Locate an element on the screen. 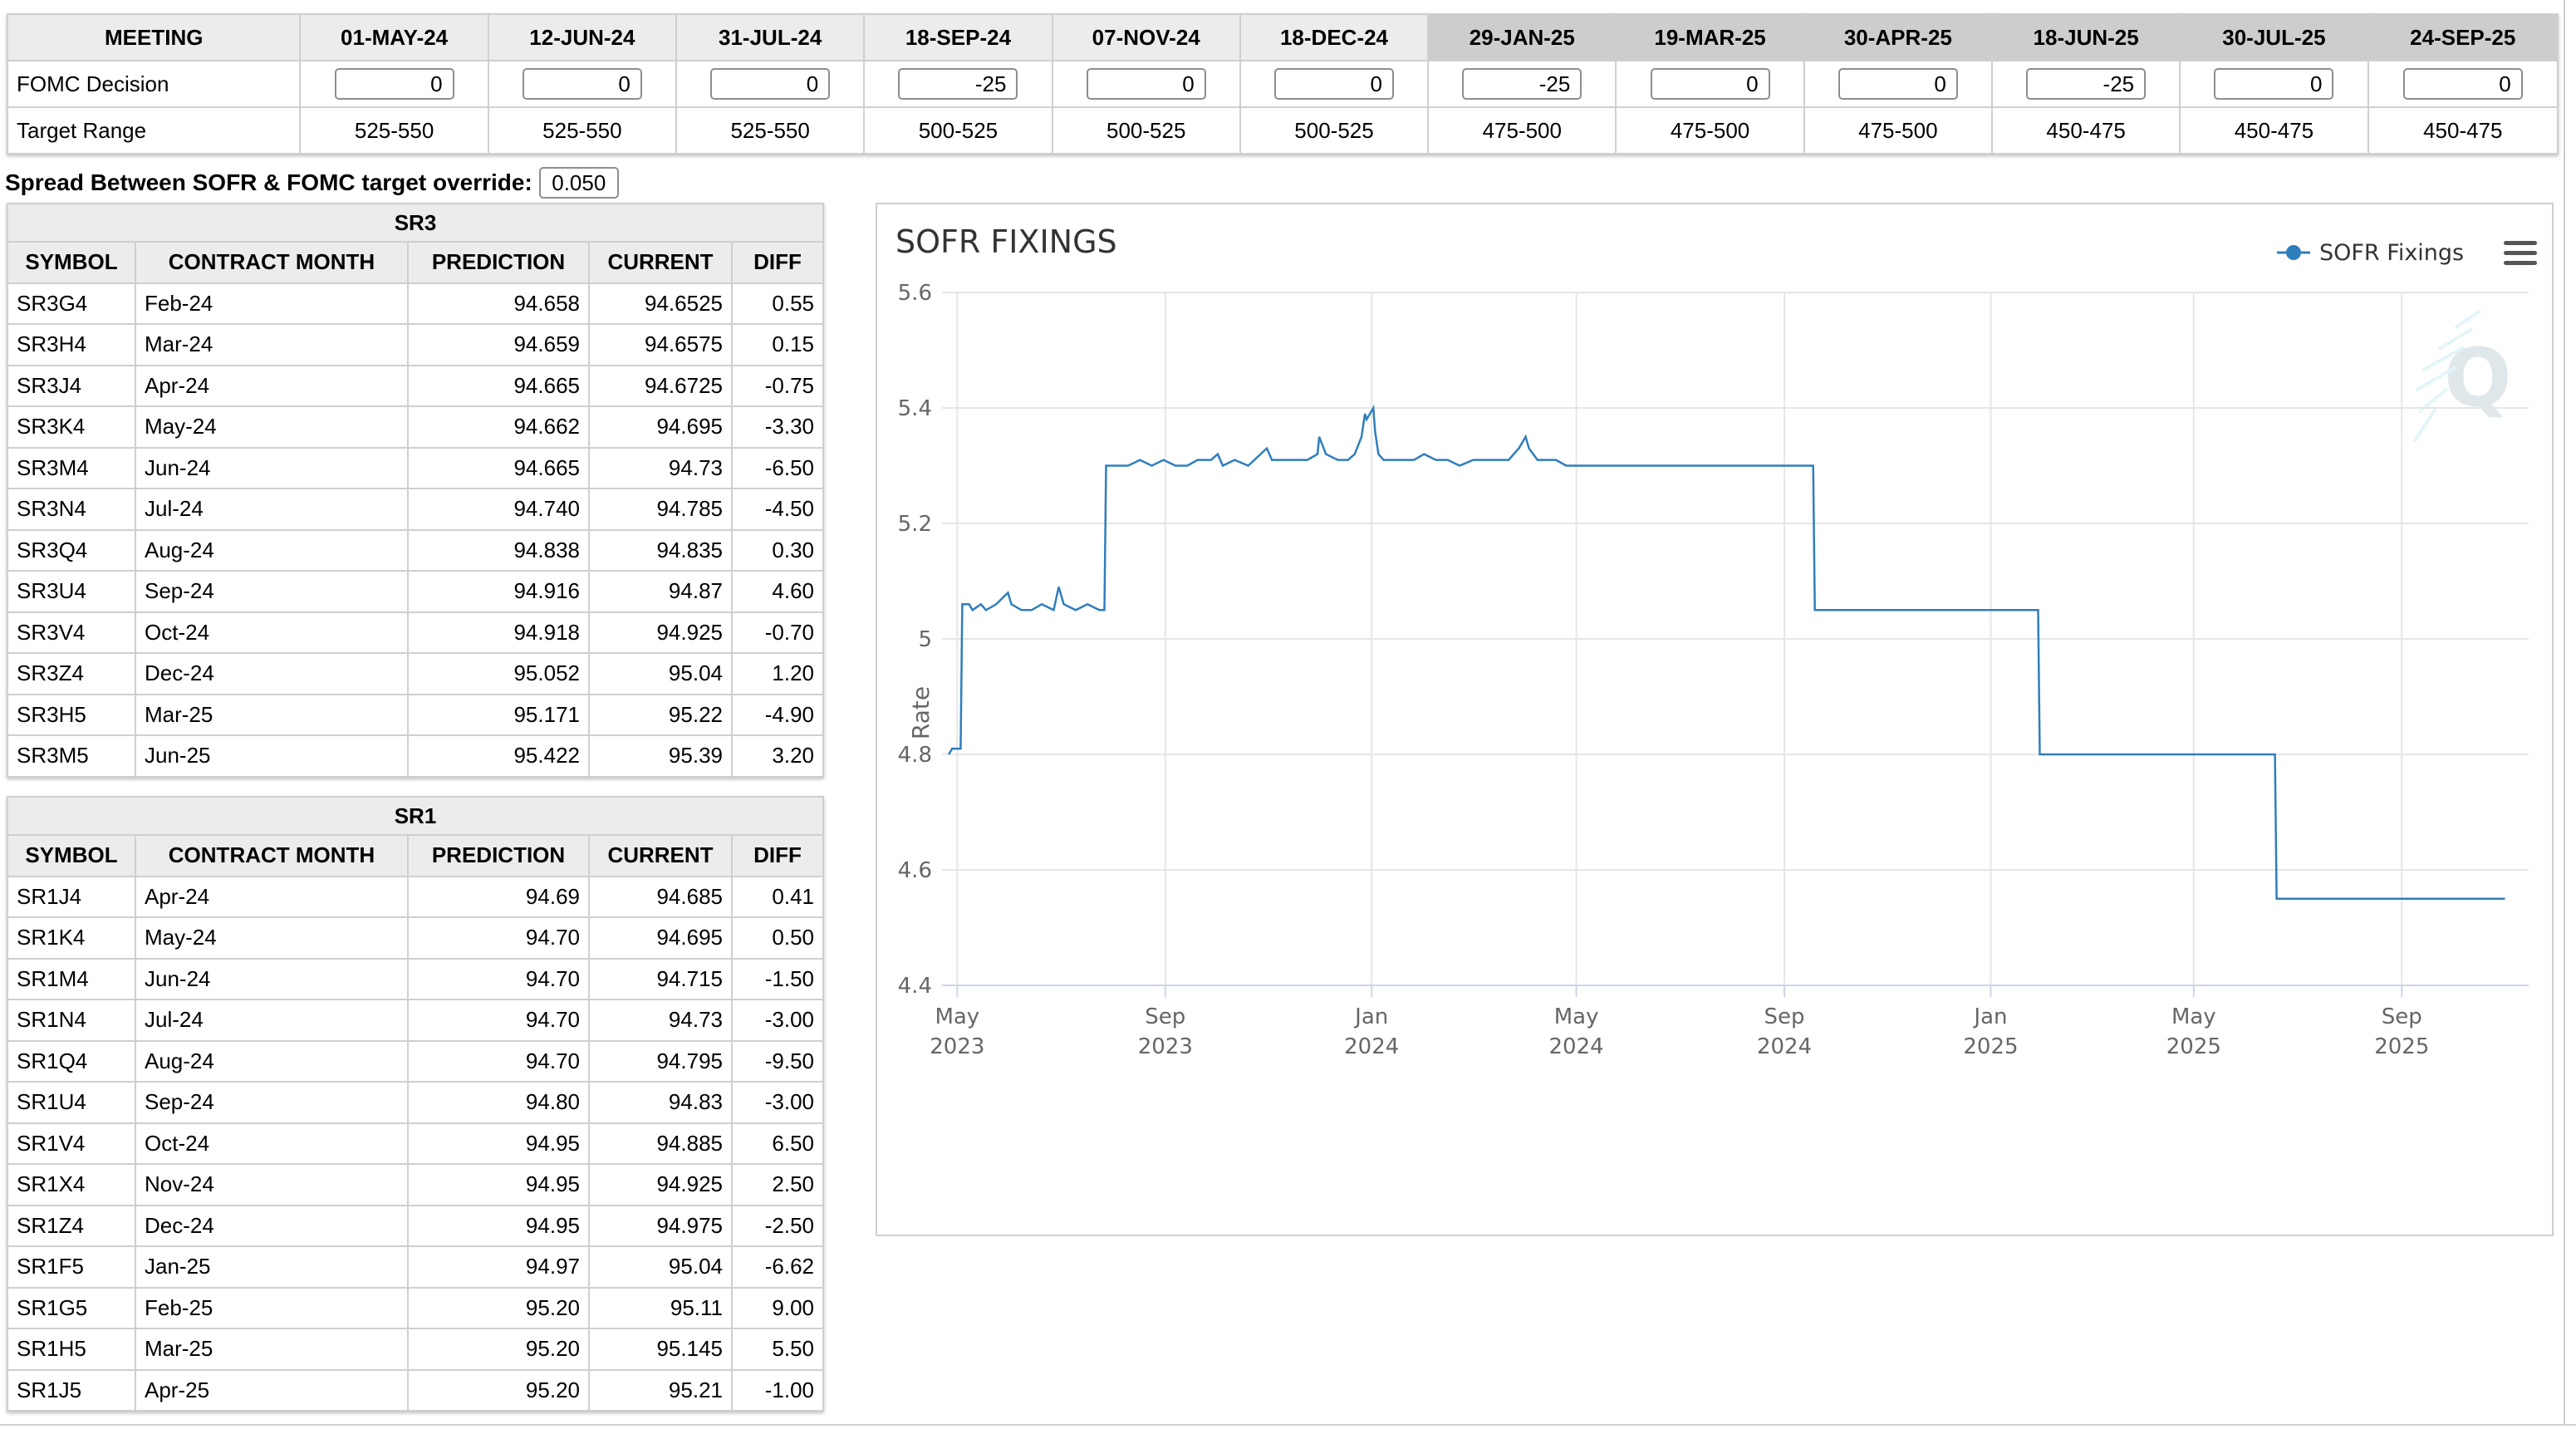 Image resolution: width=2576 pixels, height=1434 pixels. legend-label: SOFR Fixings is located at coordinates (2391, 253).